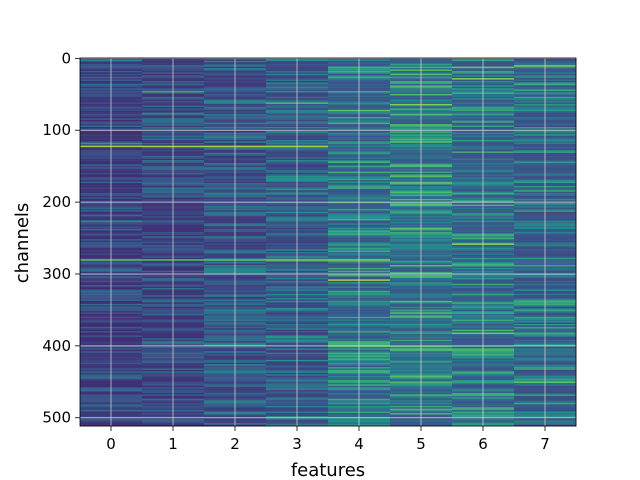 This screenshot has width=640, height=480. I want to click on x-tick-label: 4, so click(359, 444).